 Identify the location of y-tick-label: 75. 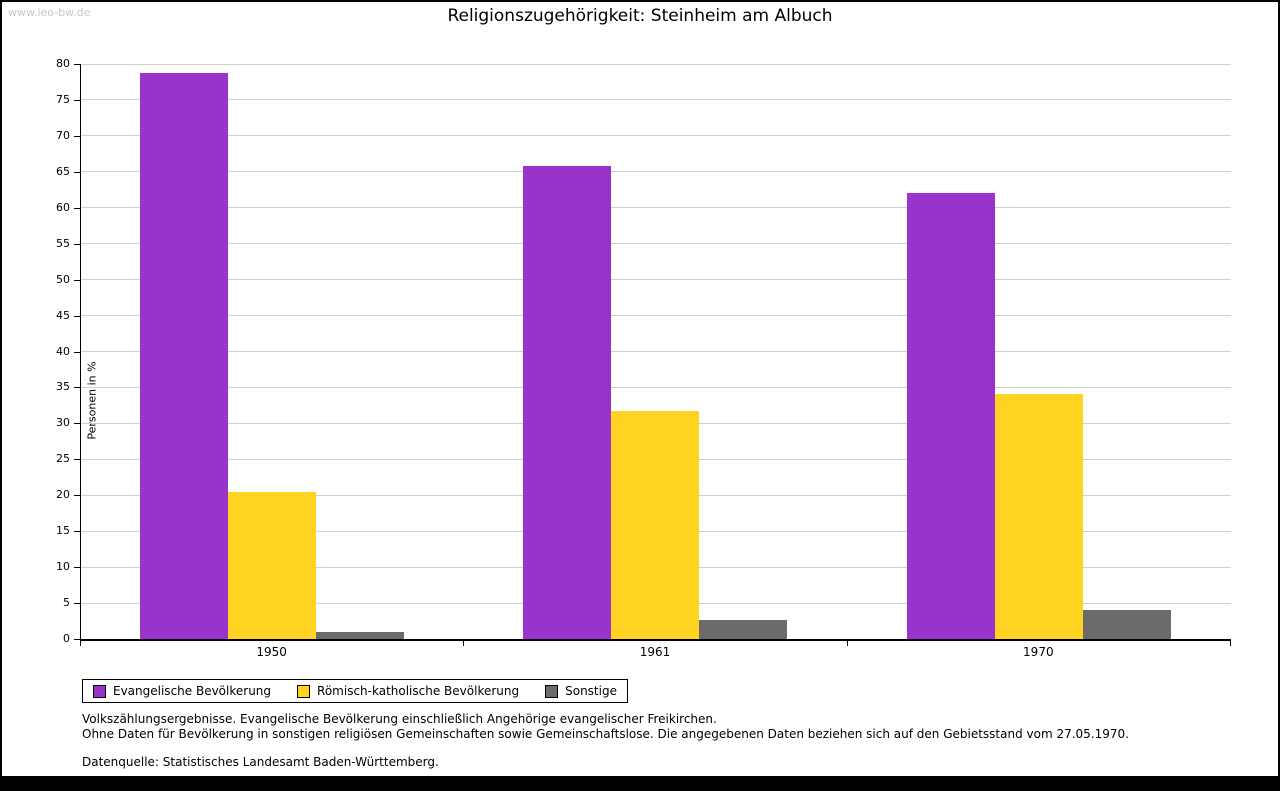
(63, 99).